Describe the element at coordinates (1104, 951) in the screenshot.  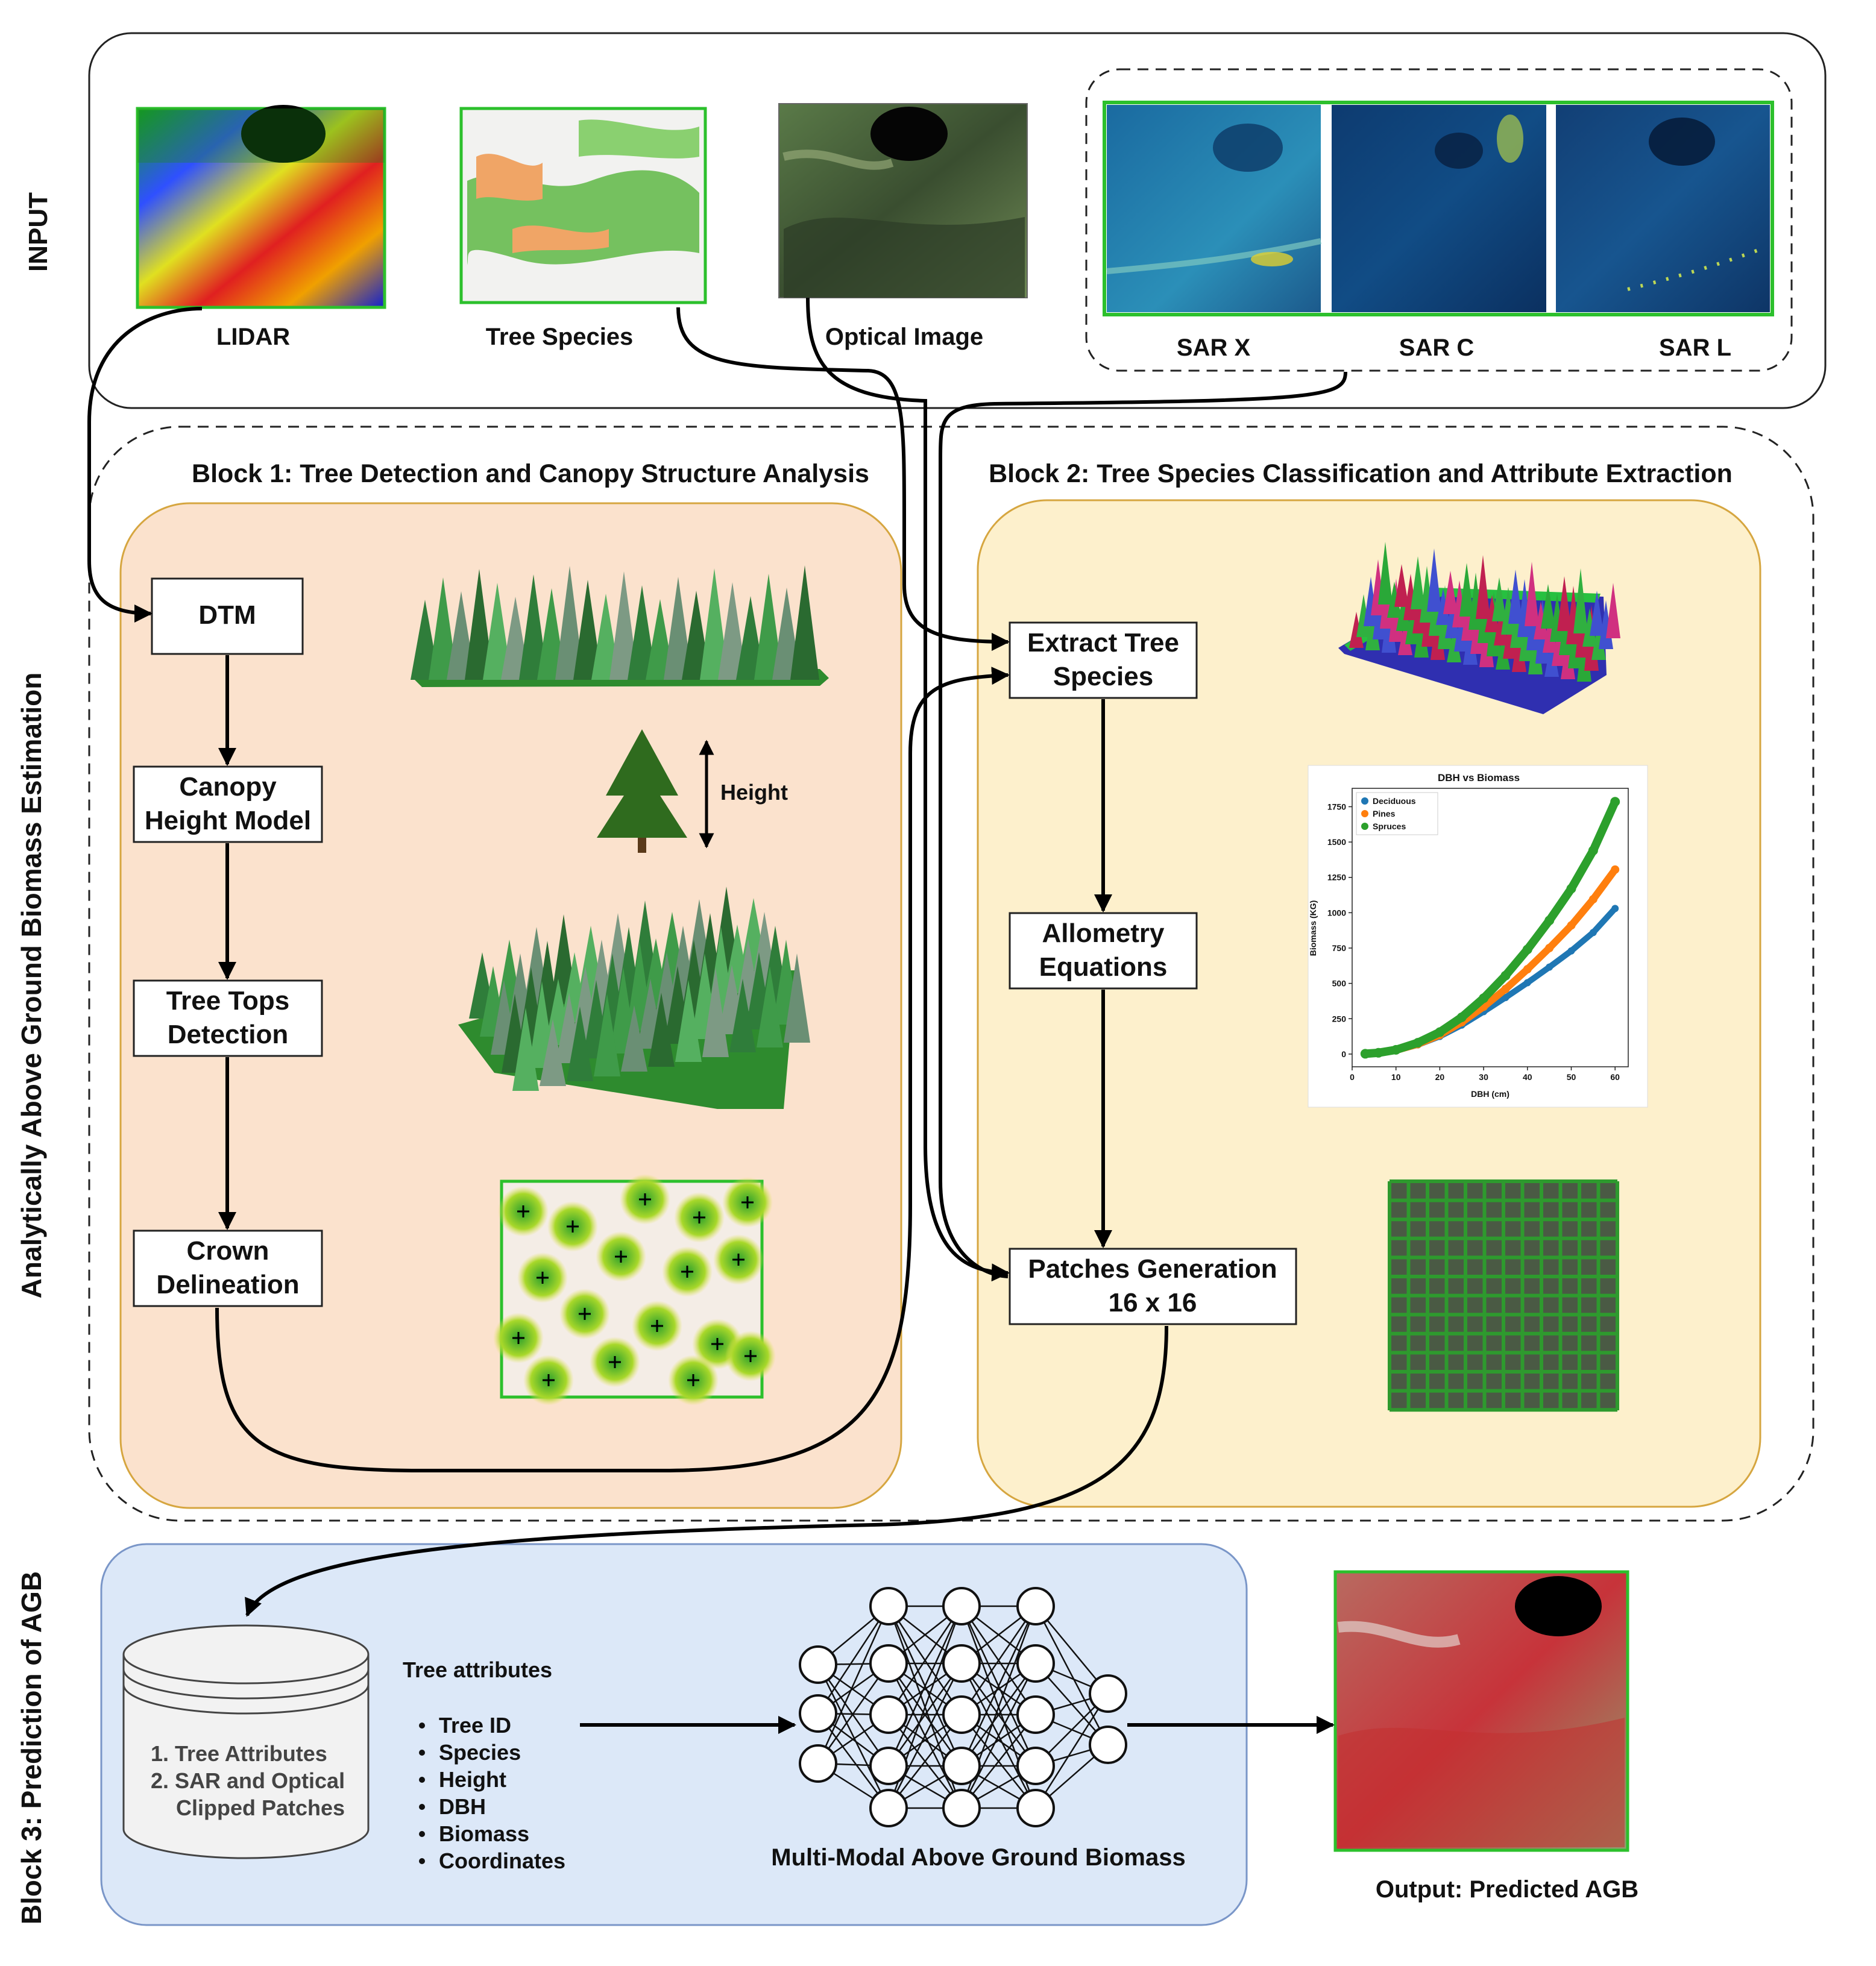
I see `allometry-equations-box` at that location.